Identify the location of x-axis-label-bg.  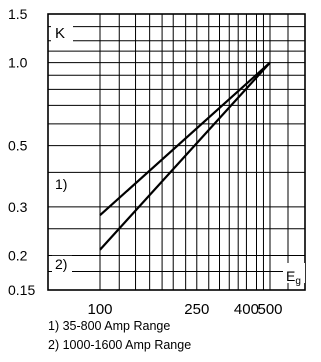
(294, 273).